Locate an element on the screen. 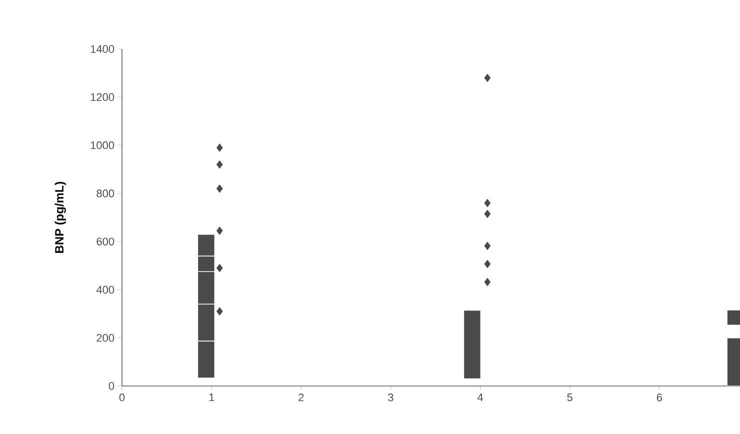 This screenshot has width=740, height=434. x-tick-label: 1 is located at coordinates (211, 398).